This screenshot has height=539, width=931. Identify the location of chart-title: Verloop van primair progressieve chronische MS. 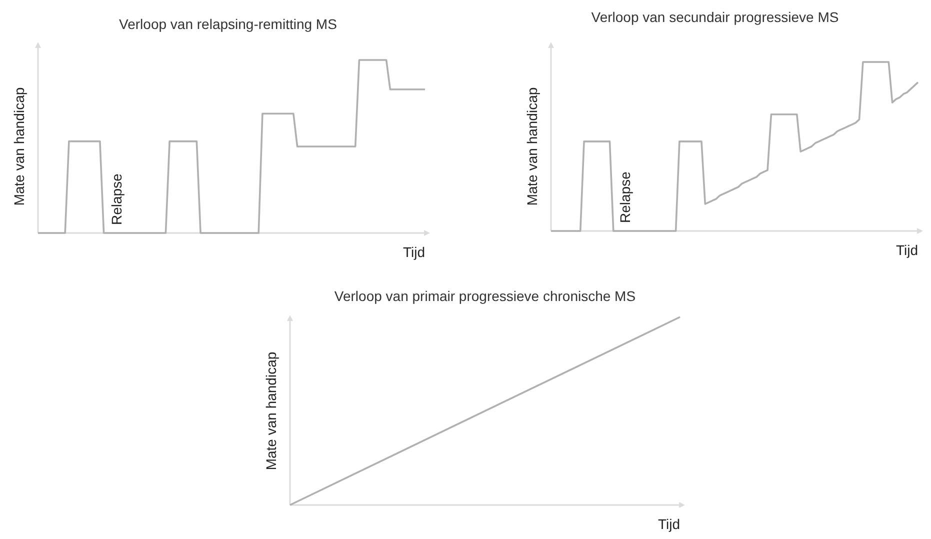
(485, 296).